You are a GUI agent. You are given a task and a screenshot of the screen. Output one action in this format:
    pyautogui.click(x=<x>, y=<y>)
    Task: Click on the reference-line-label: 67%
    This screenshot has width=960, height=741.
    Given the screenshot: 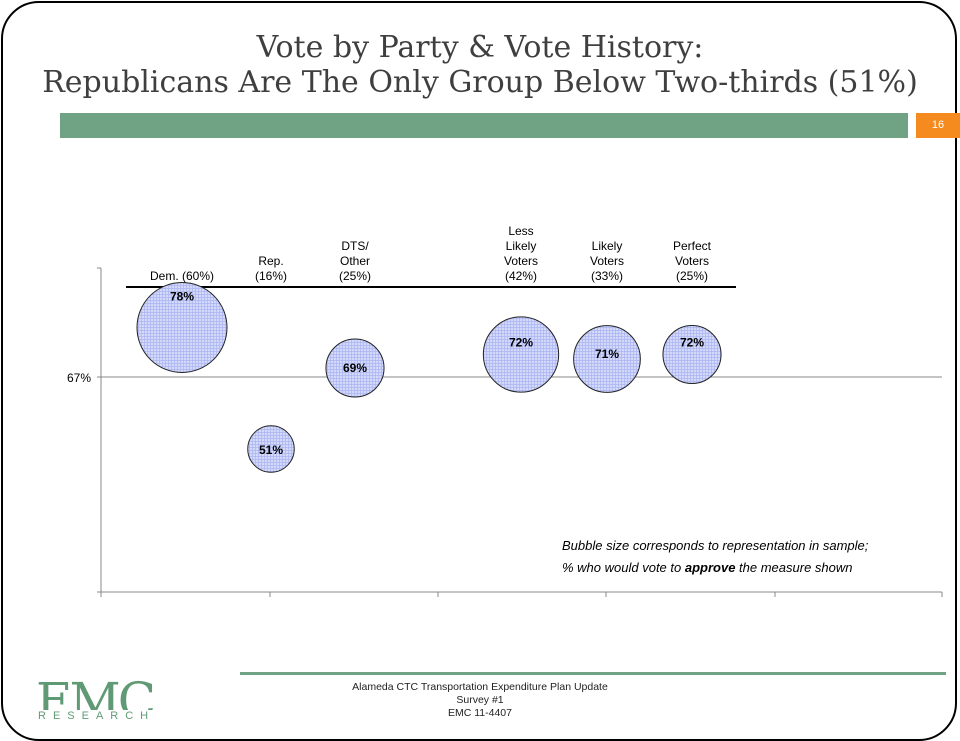 What is the action you would take?
    pyautogui.click(x=79, y=378)
    